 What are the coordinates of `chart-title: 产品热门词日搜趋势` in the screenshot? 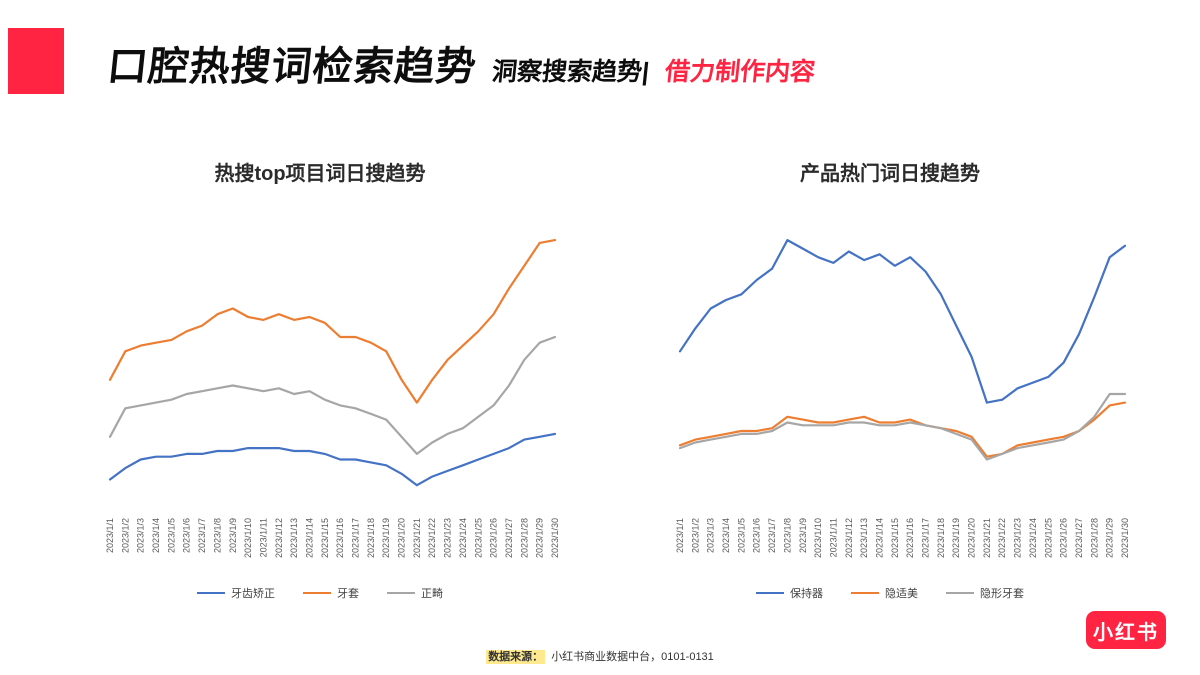 It's located at (890, 174).